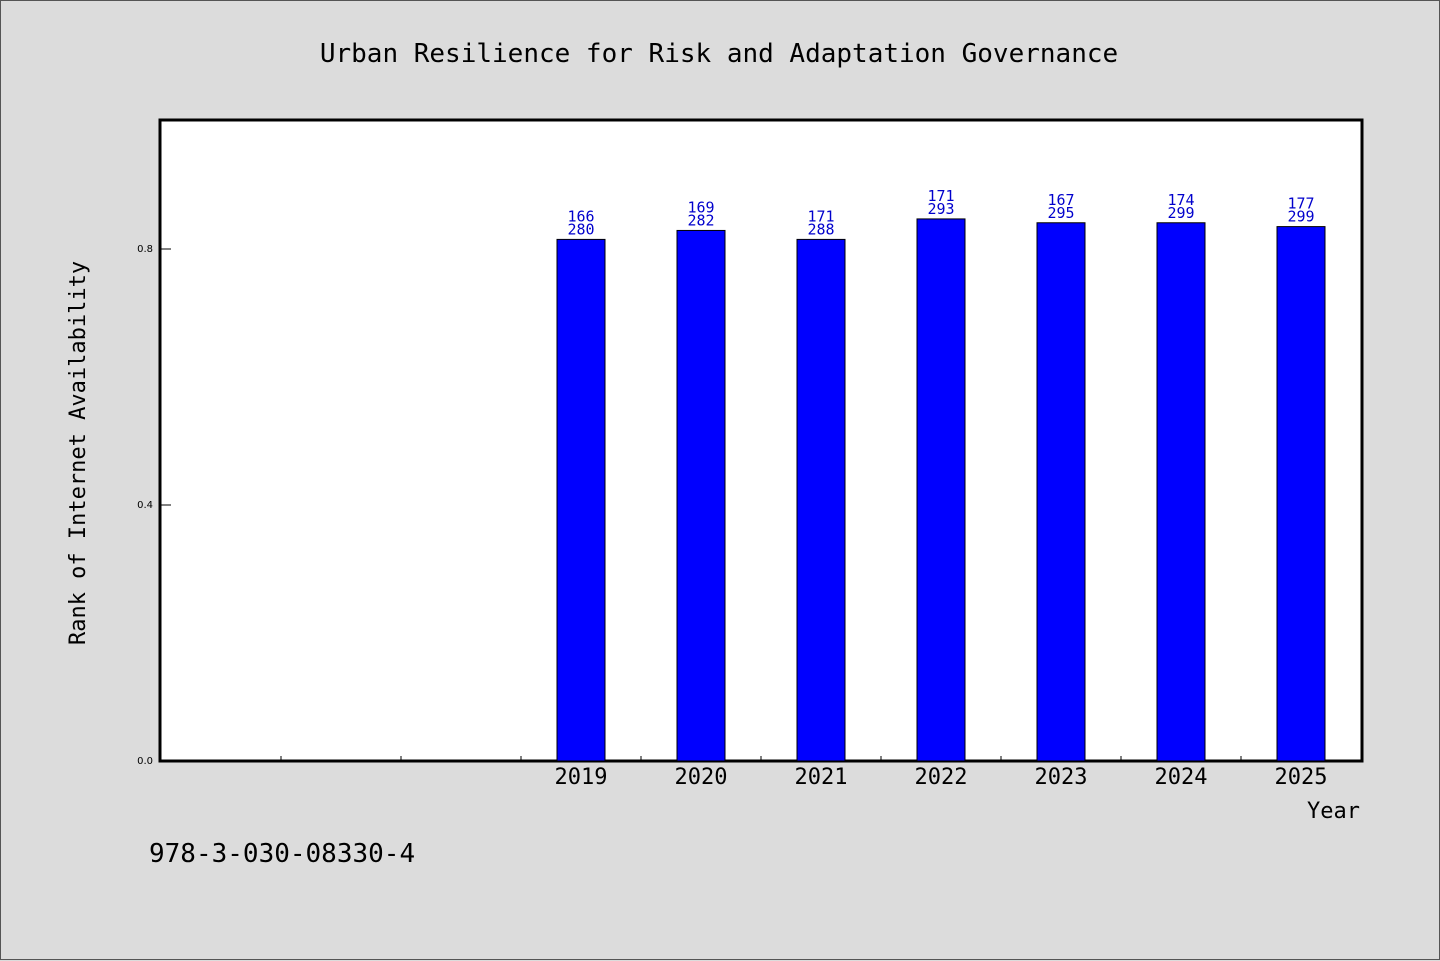  I want to click on y-tick-label: 0.0, so click(145, 761).